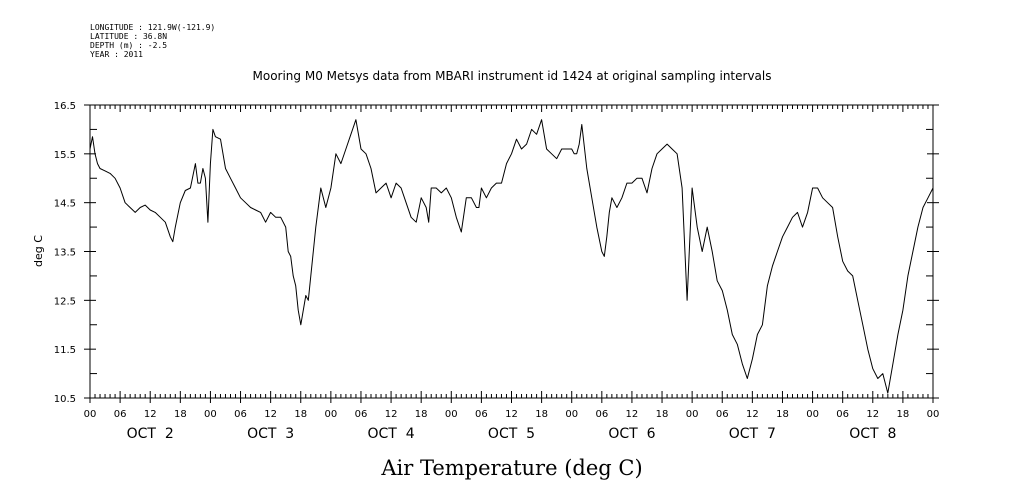 Image resolution: width=1009 pixels, height=504 pixels. Describe the element at coordinates (153, 27) in the screenshot. I see `meta-longitude: LONGITUDE : 121.9W(-121.9)` at that location.